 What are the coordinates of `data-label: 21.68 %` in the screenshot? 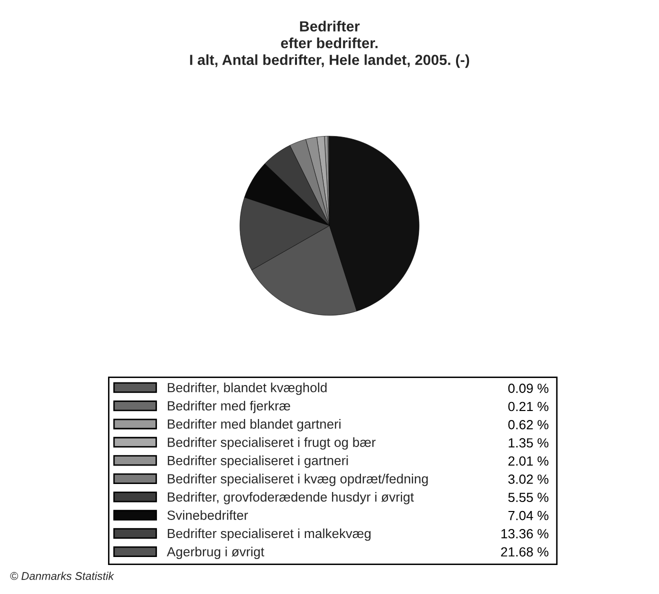 It's located at (524, 552).